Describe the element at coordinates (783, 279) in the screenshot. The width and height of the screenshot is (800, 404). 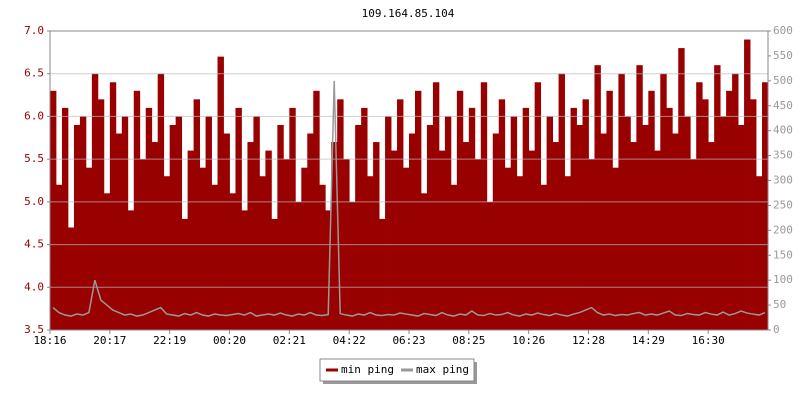
I see `y2-tick-label: 100` at that location.